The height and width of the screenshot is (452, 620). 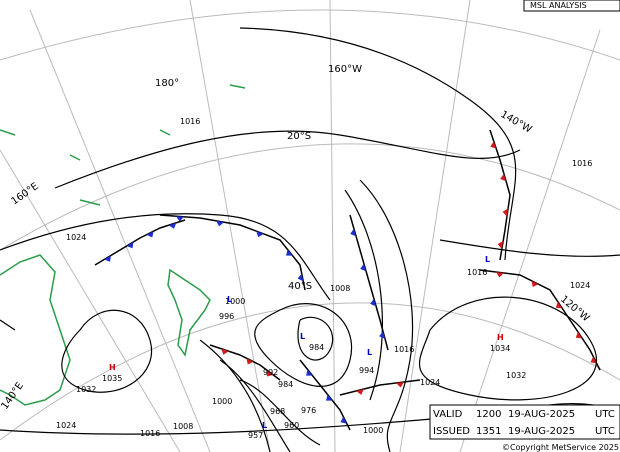 I want to click on isobar-label: 1032, so click(x=86, y=389).